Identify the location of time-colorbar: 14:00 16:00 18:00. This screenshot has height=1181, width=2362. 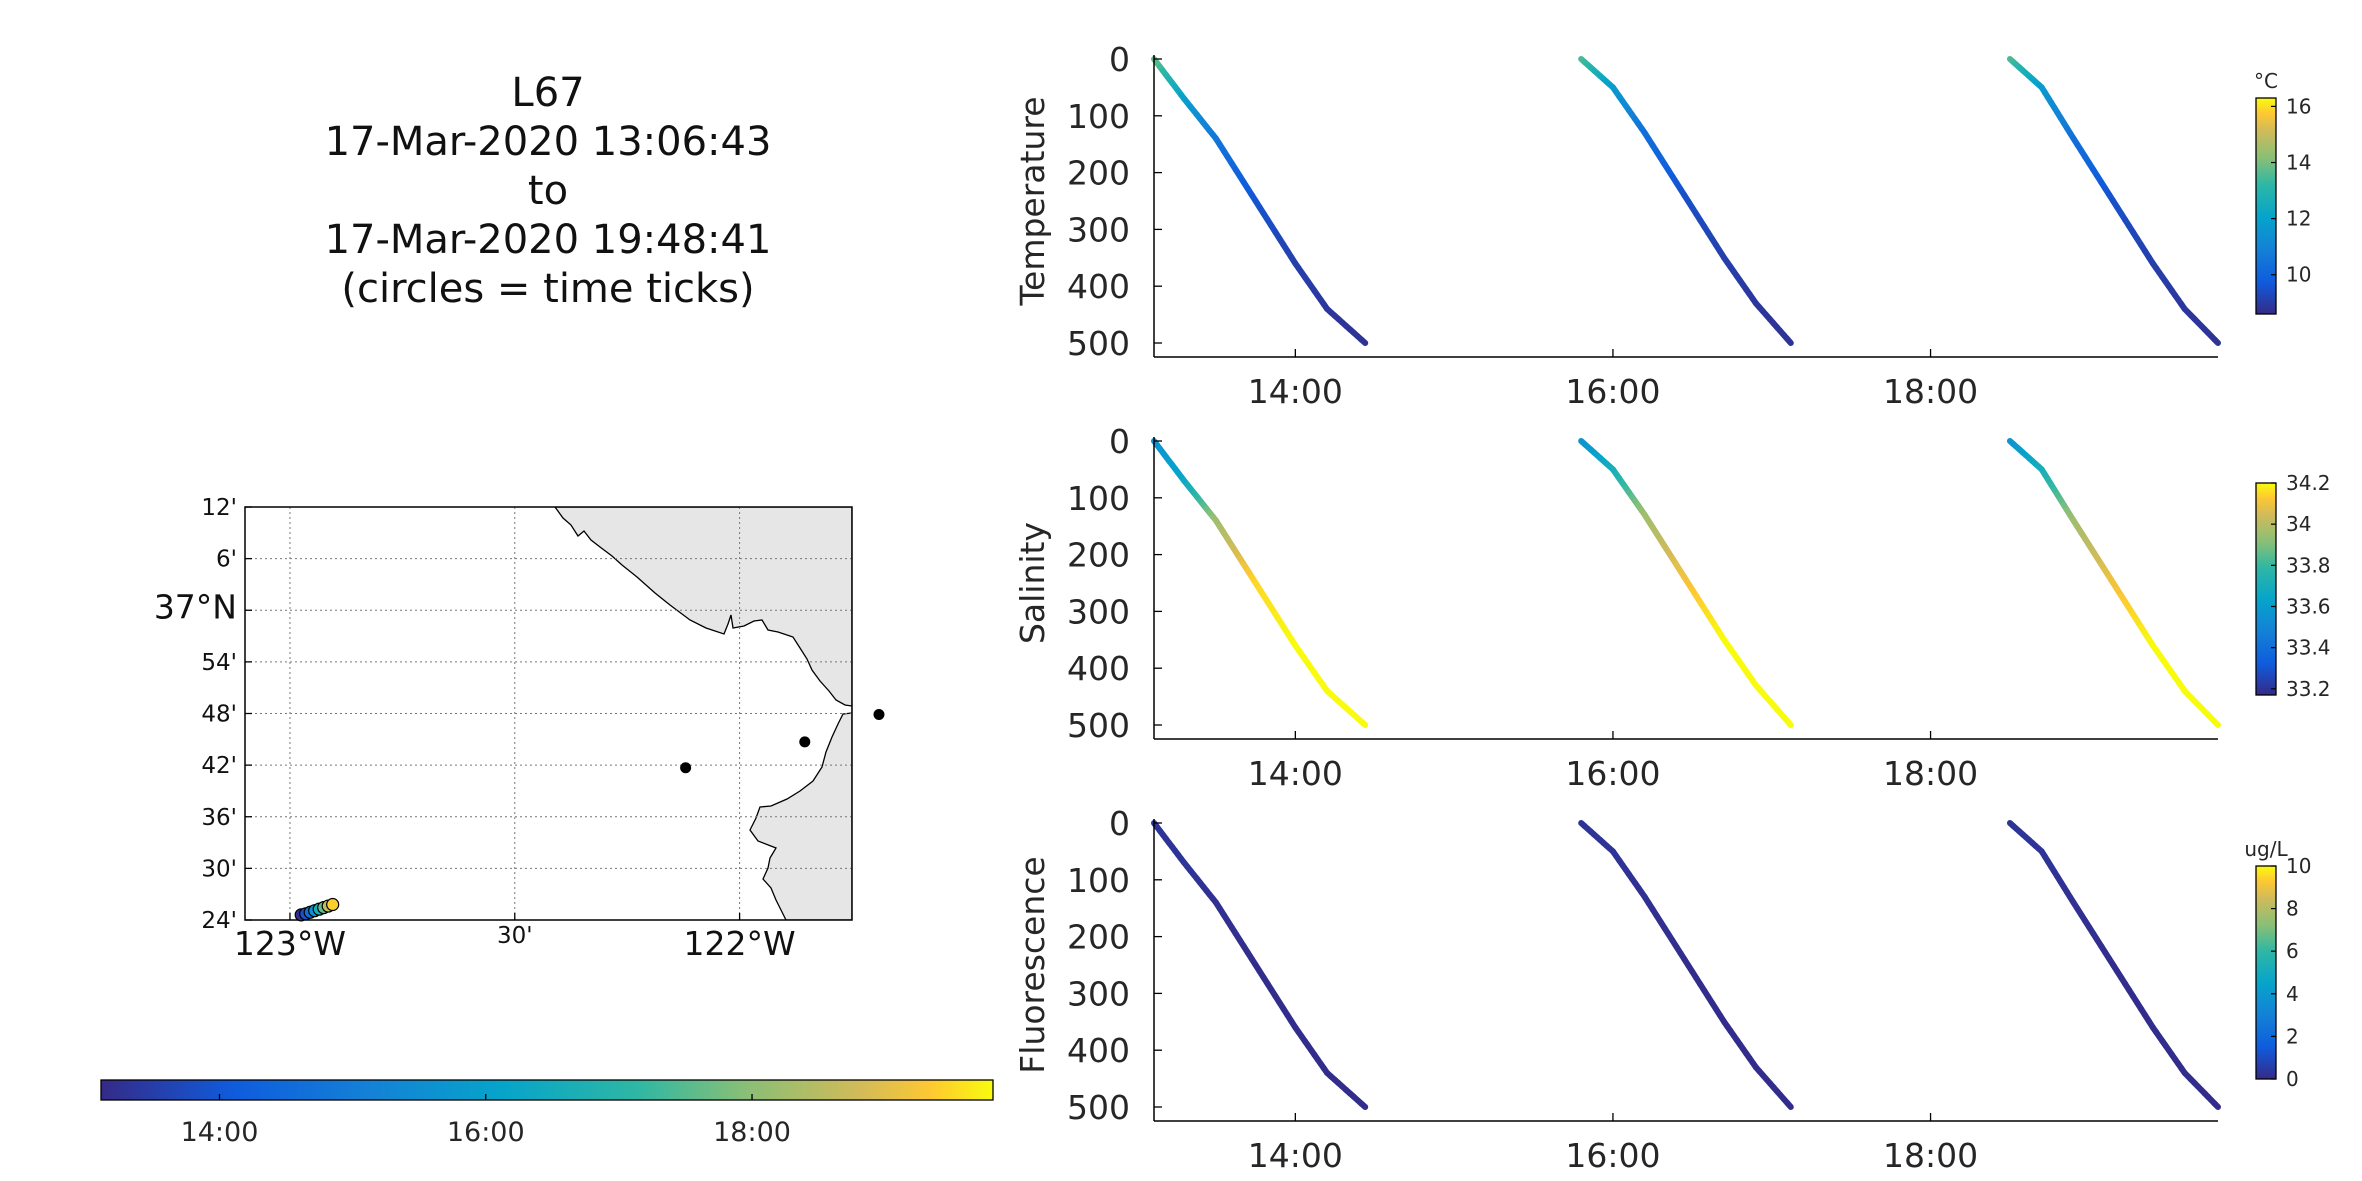
(547, 1113).